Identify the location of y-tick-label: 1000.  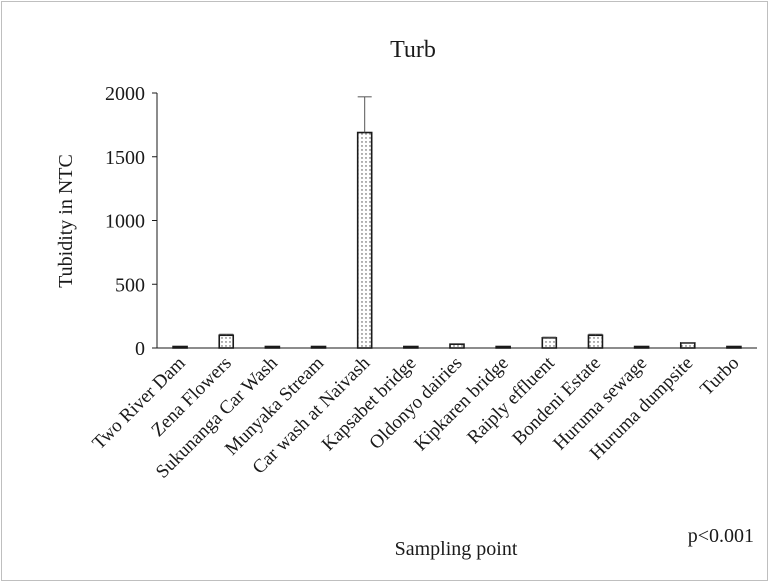
(125, 222).